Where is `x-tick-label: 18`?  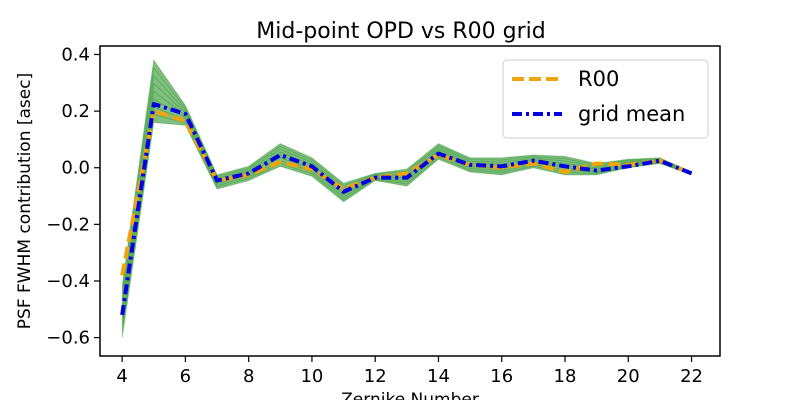 x-tick-label: 18 is located at coordinates (565, 376).